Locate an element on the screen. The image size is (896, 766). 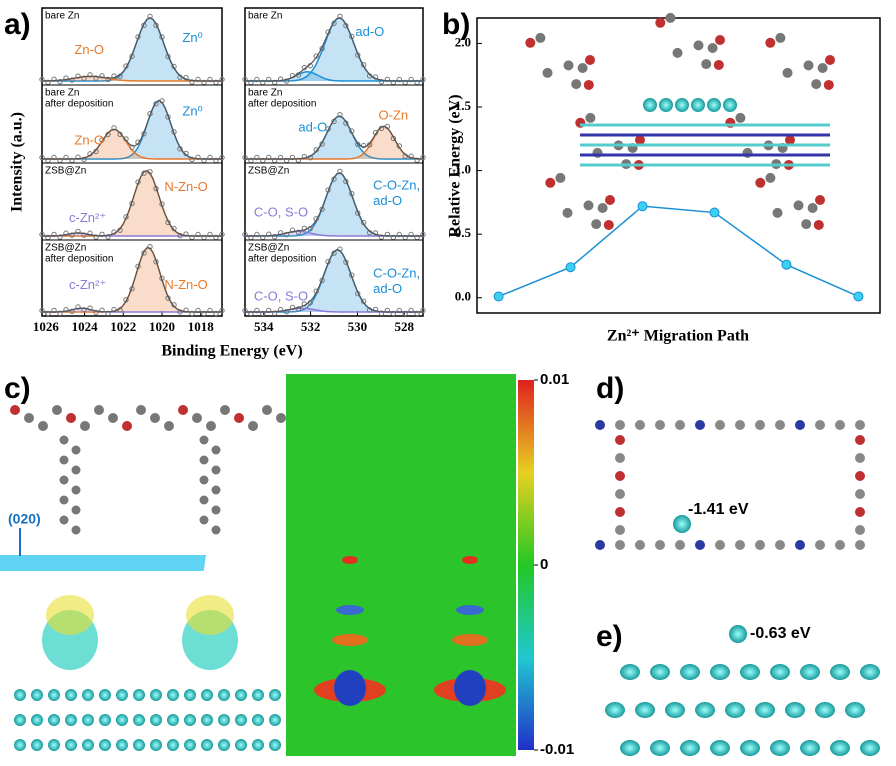
x-tick-label: 1026 is located at coordinates (46, 326).